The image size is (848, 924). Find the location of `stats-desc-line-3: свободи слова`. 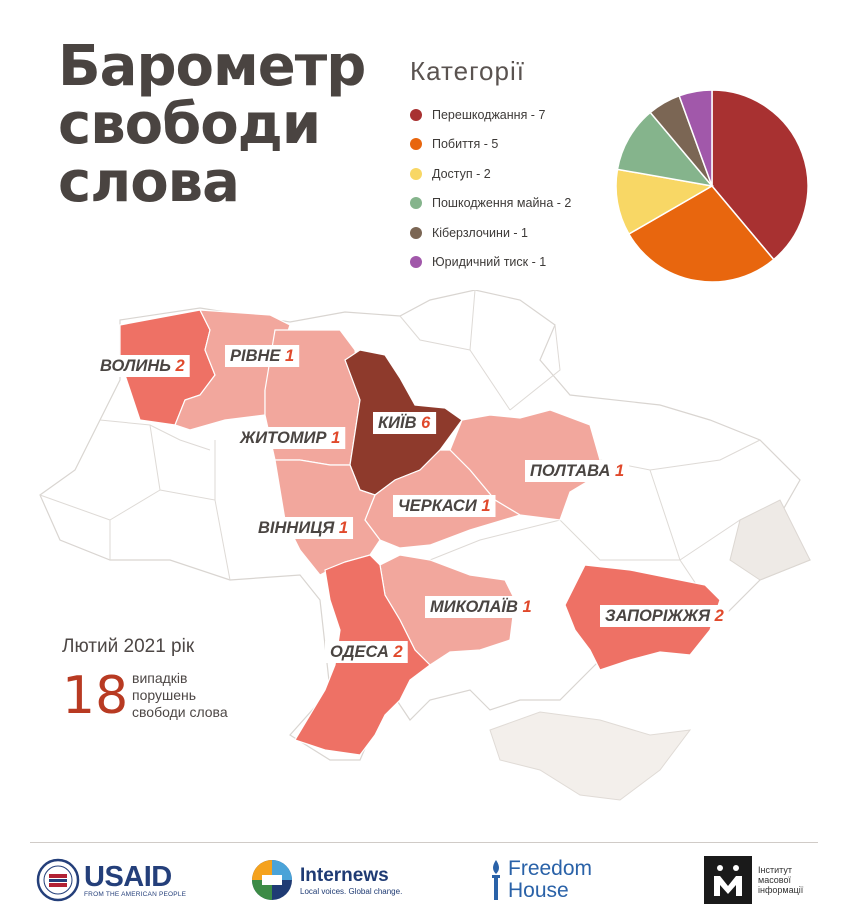

stats-desc-line-3: свободи слова is located at coordinates (180, 712).